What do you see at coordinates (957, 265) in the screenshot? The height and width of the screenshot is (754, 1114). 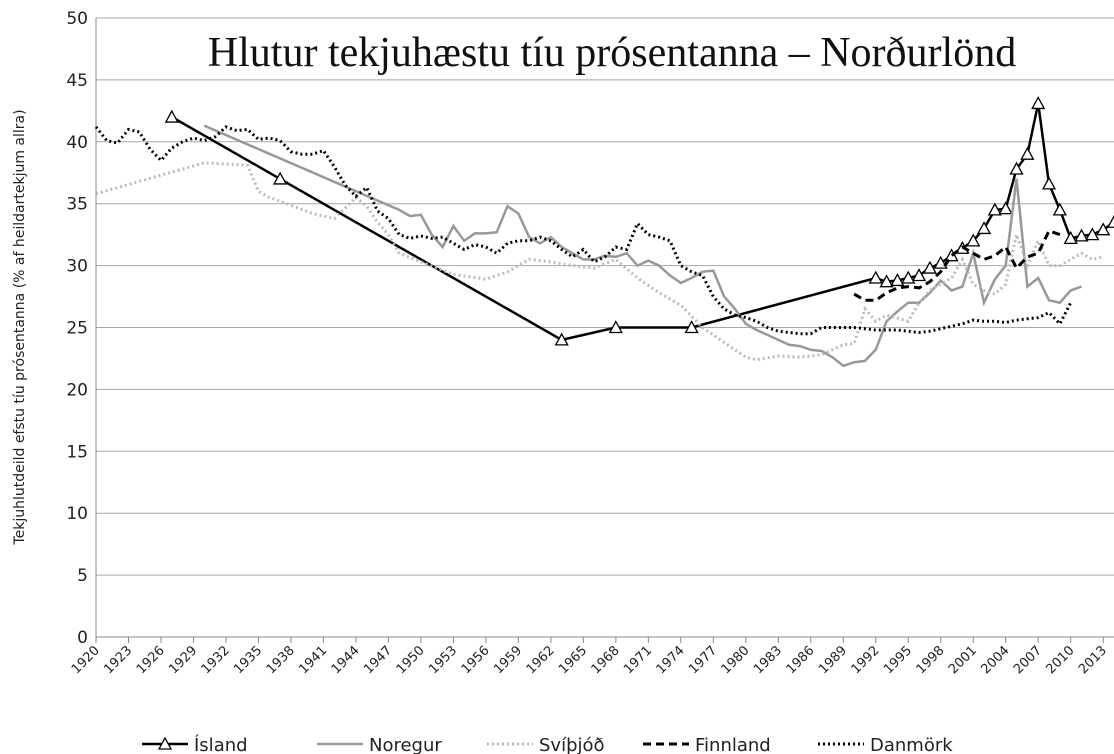 I see `series-line` at bounding box center [957, 265].